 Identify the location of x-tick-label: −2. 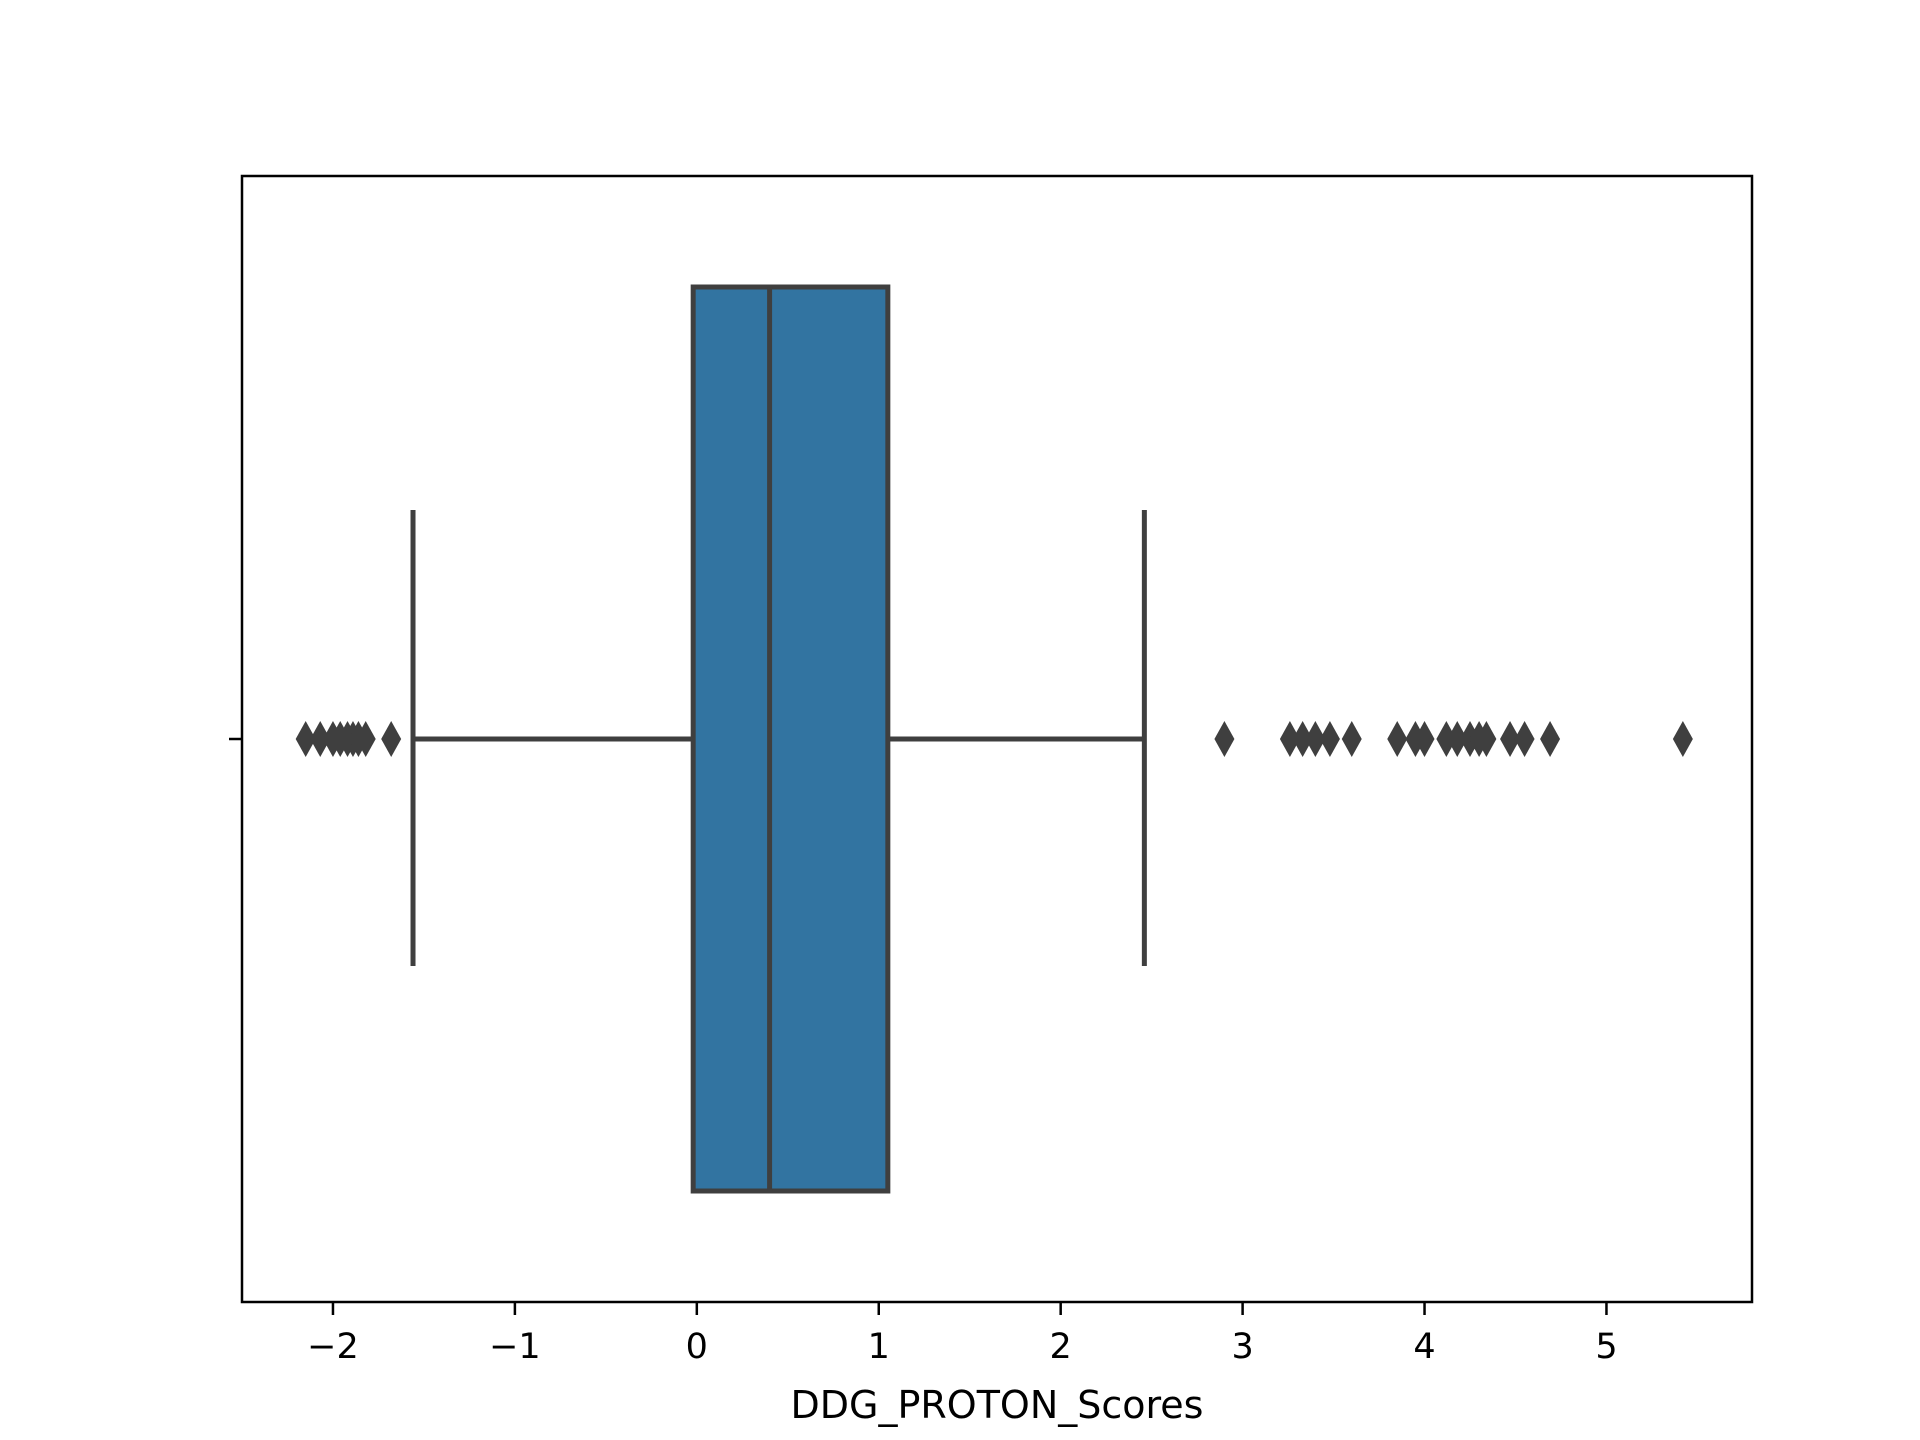
(333, 1347).